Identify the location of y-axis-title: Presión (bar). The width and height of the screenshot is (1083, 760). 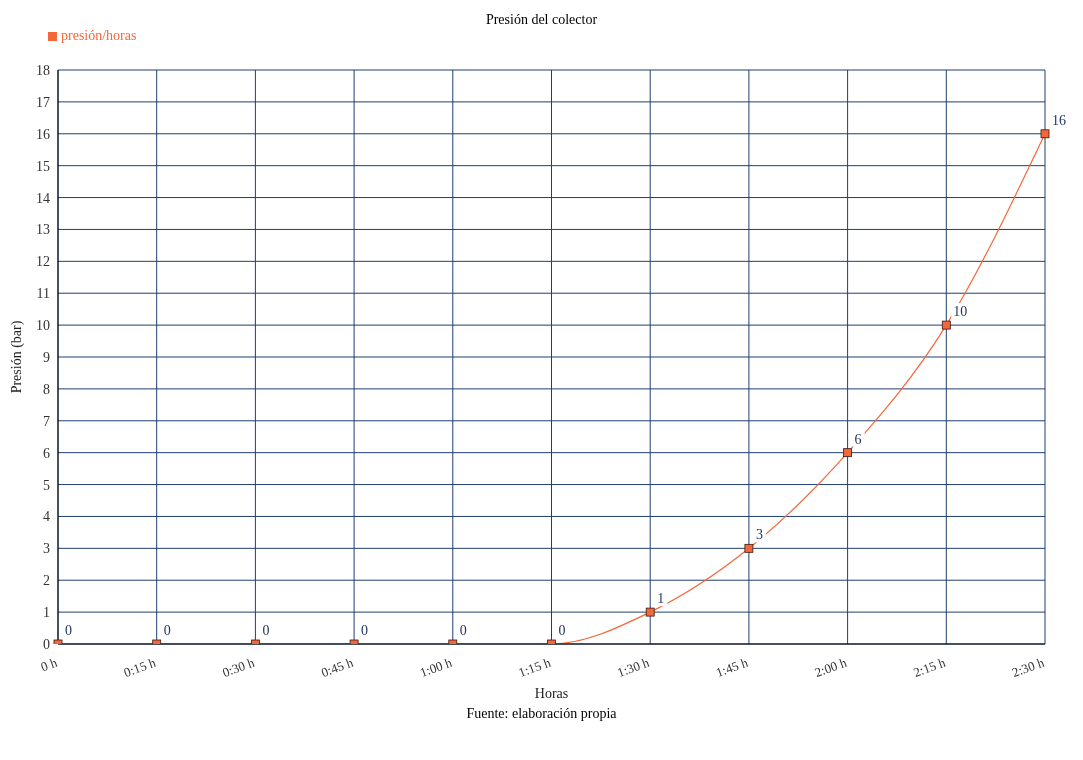
(16, 357).